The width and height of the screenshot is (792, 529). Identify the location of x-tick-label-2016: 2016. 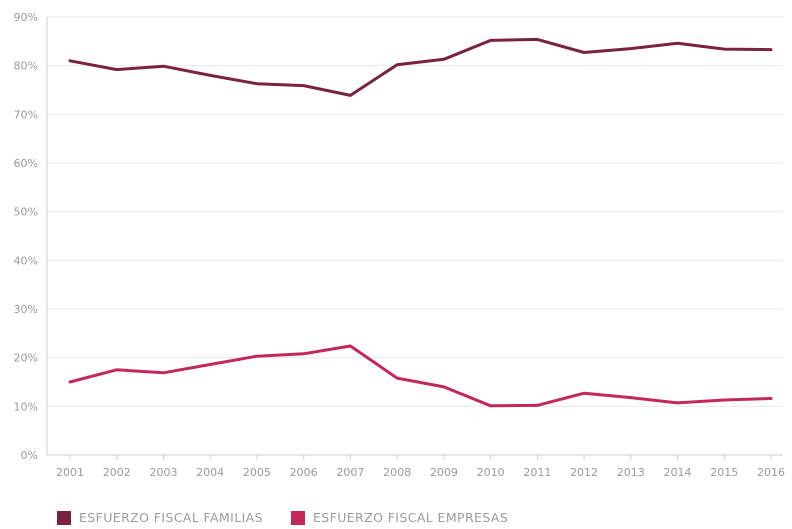
(771, 472).